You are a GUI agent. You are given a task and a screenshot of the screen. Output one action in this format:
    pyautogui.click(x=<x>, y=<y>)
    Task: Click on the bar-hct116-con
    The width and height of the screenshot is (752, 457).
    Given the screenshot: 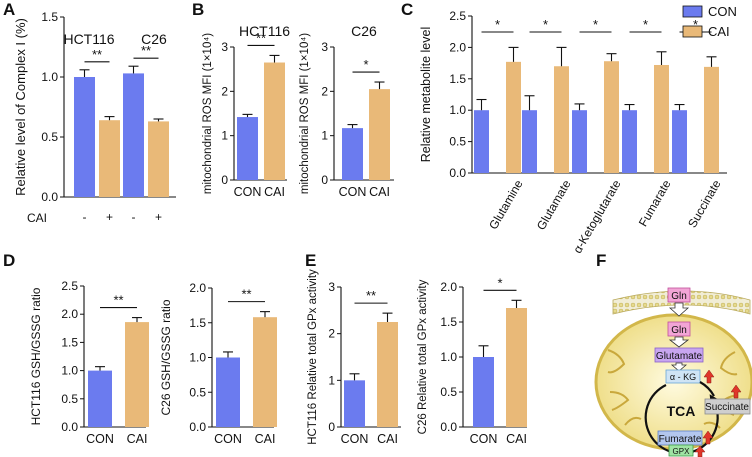 What is the action you would take?
    pyautogui.click(x=84, y=137)
    